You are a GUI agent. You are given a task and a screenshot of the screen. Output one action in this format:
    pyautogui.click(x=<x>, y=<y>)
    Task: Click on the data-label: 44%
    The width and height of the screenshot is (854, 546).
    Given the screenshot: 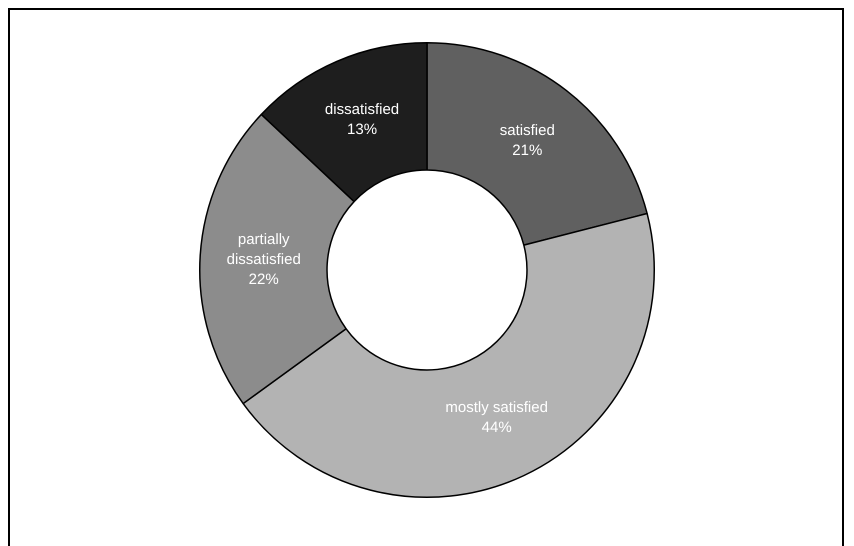 What is the action you would take?
    pyautogui.click(x=497, y=427)
    